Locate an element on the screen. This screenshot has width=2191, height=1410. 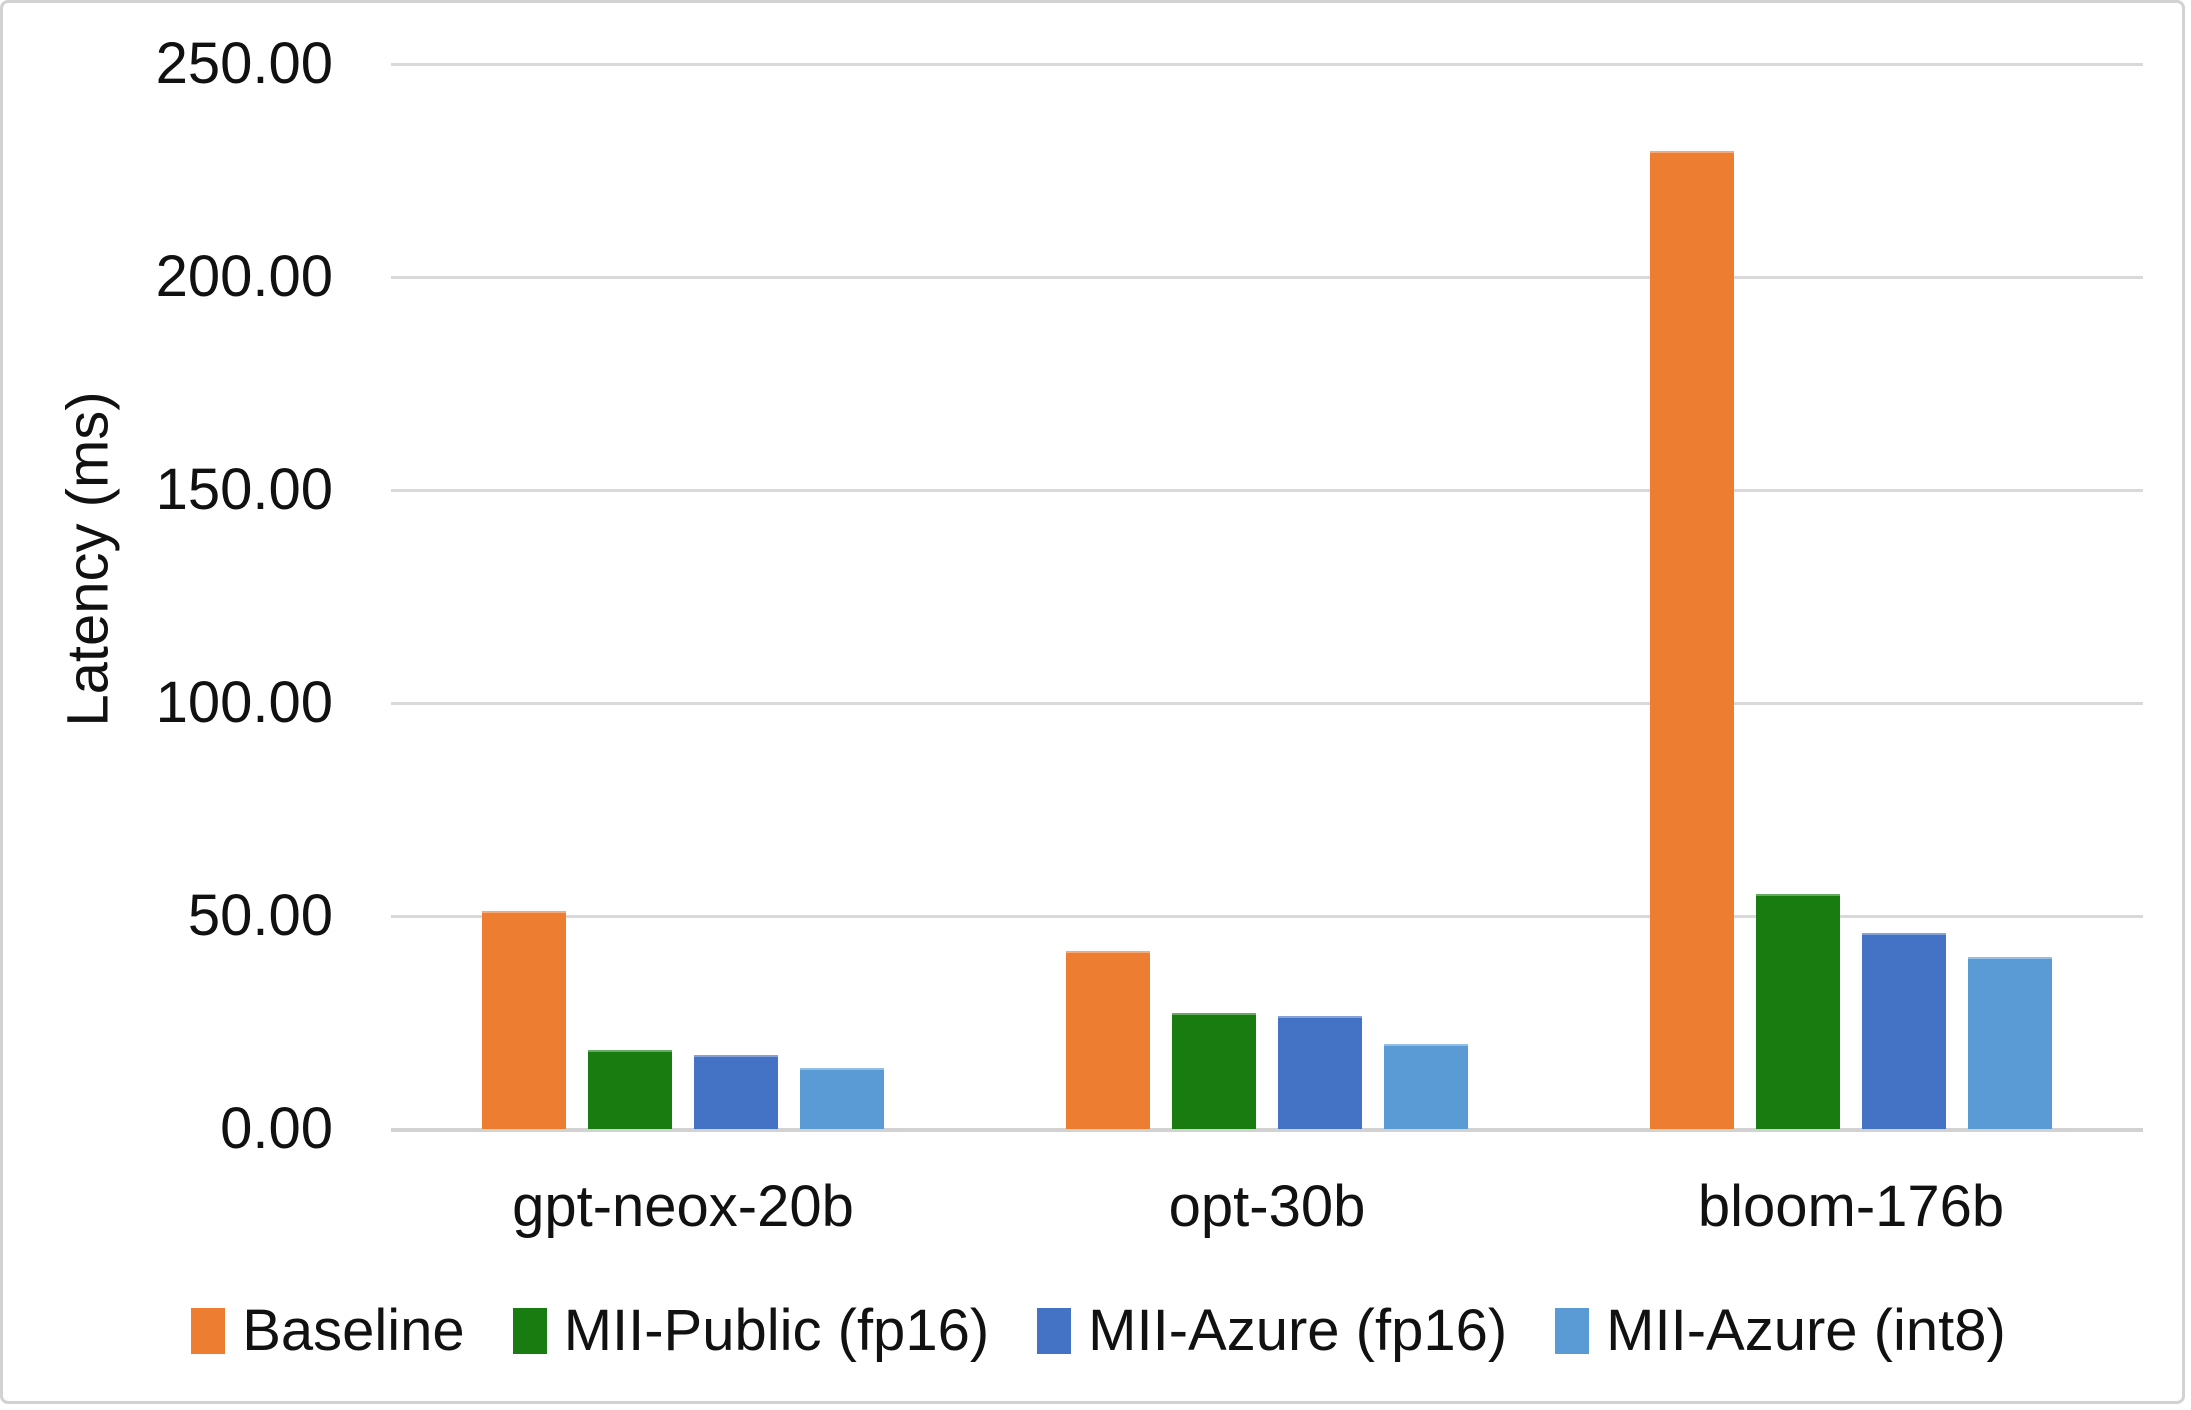
legend-label: MII-Azure (fp16) is located at coordinates (1298, 1330).